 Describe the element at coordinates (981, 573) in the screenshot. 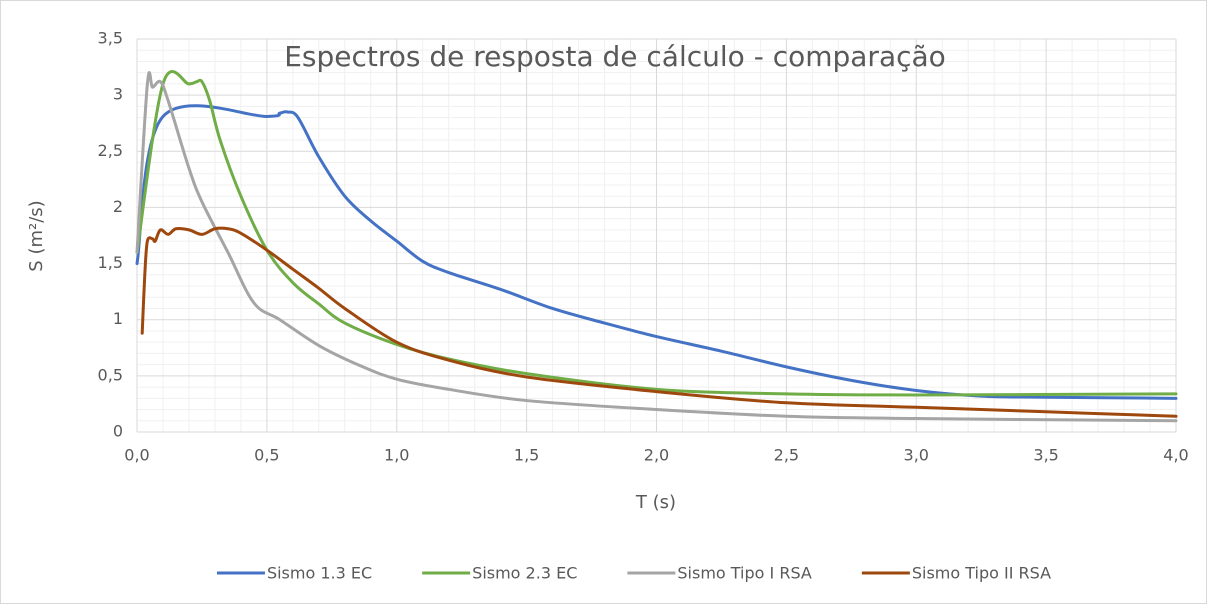

I see `legend-label: Sismo Tipo II RSA` at that location.